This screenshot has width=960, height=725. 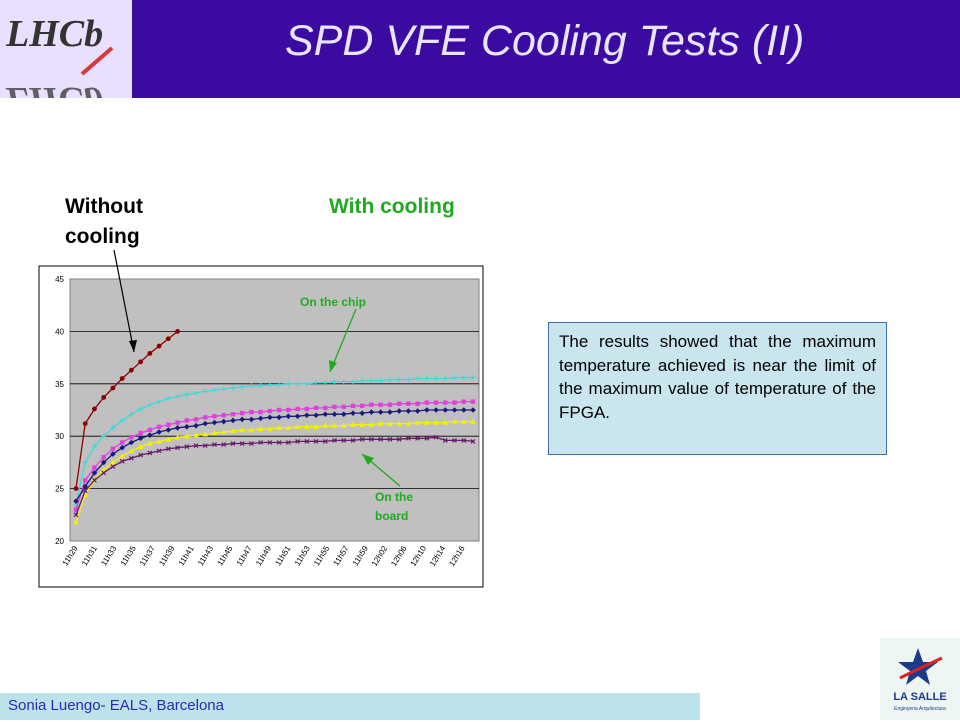 What do you see at coordinates (54, 34) in the screenshot?
I see `lhcb-logo-text: LHCb` at bounding box center [54, 34].